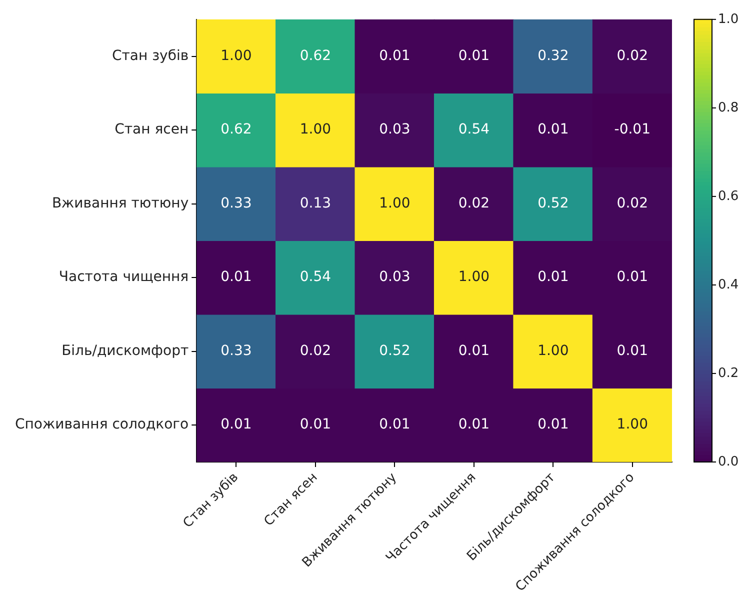 This screenshot has height=608, width=750. What do you see at coordinates (101, 424) in the screenshot?
I see `y-tick-label: Споживання солодкого` at bounding box center [101, 424].